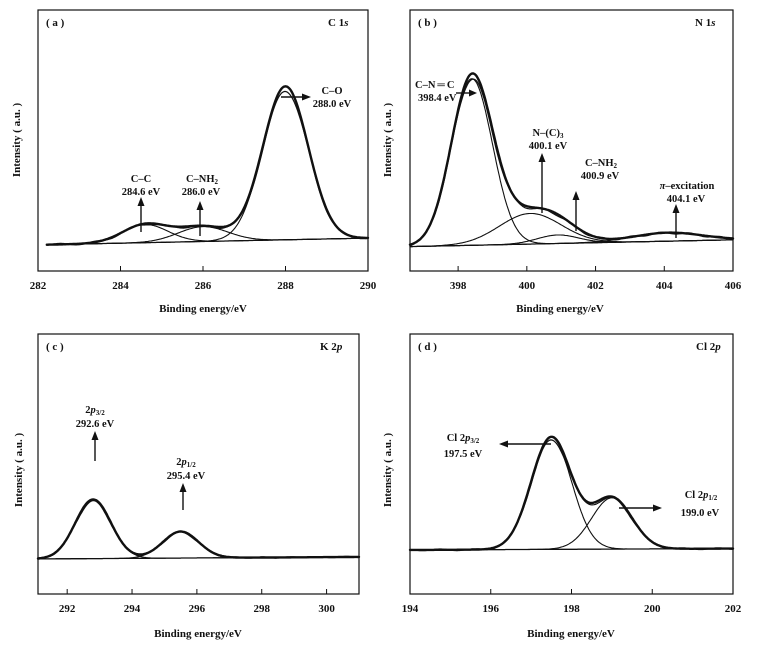 The width and height of the screenshot is (759, 649). I want to click on x-tick-label: 404, so click(664, 286).